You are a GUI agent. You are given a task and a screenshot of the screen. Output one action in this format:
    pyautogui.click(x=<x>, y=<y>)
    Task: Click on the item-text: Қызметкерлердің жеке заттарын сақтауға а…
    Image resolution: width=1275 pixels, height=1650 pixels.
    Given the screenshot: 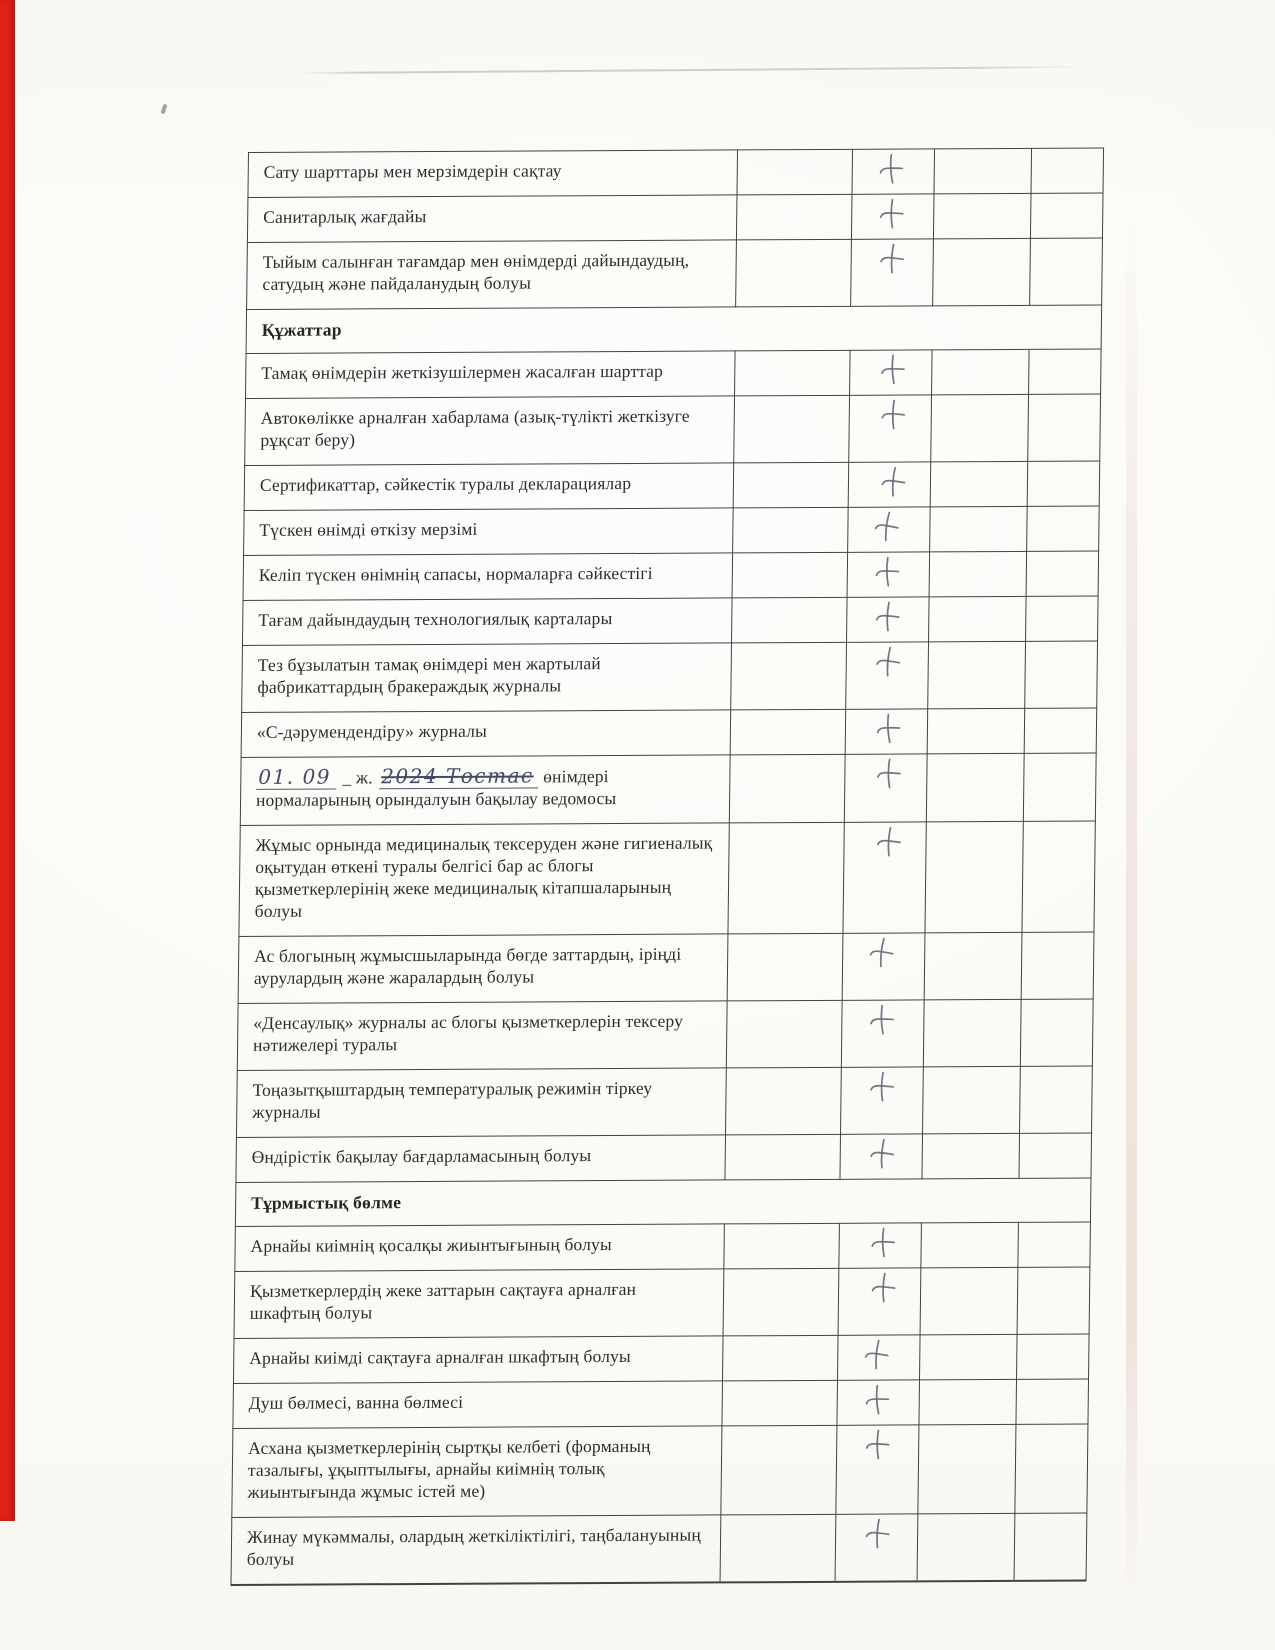 What is the action you would take?
    pyautogui.click(x=479, y=1303)
    